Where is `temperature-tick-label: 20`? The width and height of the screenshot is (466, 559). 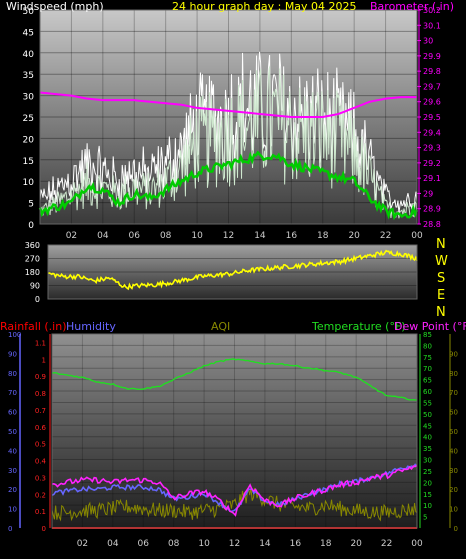 temperature-tick-label: 20 is located at coordinates (427, 483).